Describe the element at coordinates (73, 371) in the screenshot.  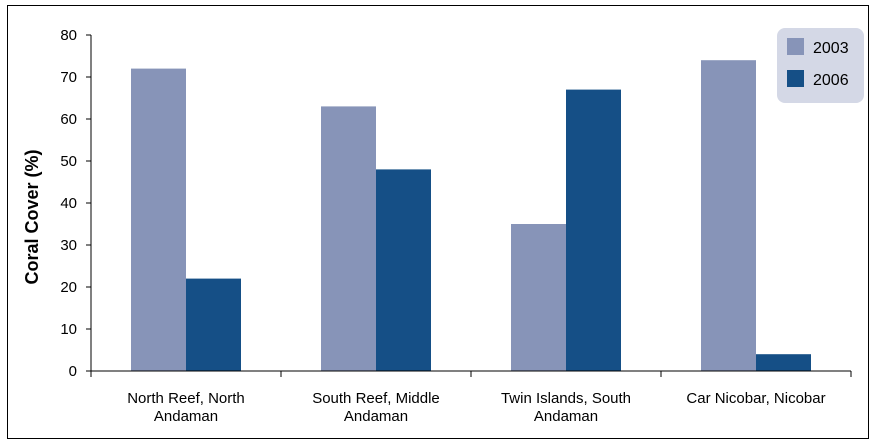
I see `y-tick-label: 0` at that location.